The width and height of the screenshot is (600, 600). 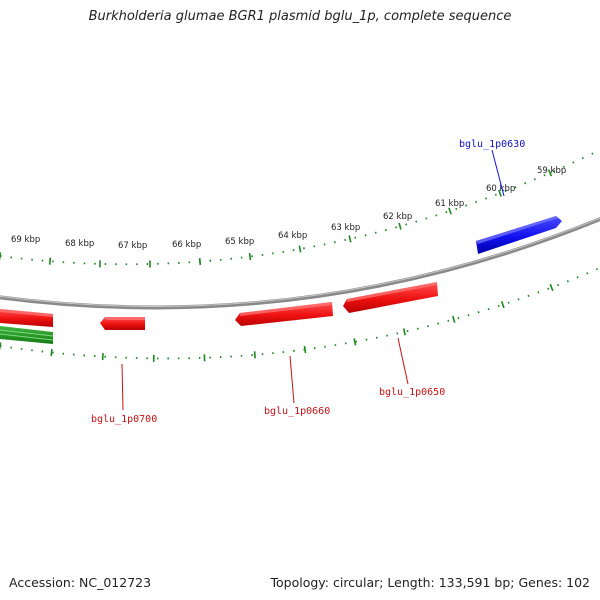 I want to click on accession-text: Accession: NC_012723, so click(x=80, y=582).